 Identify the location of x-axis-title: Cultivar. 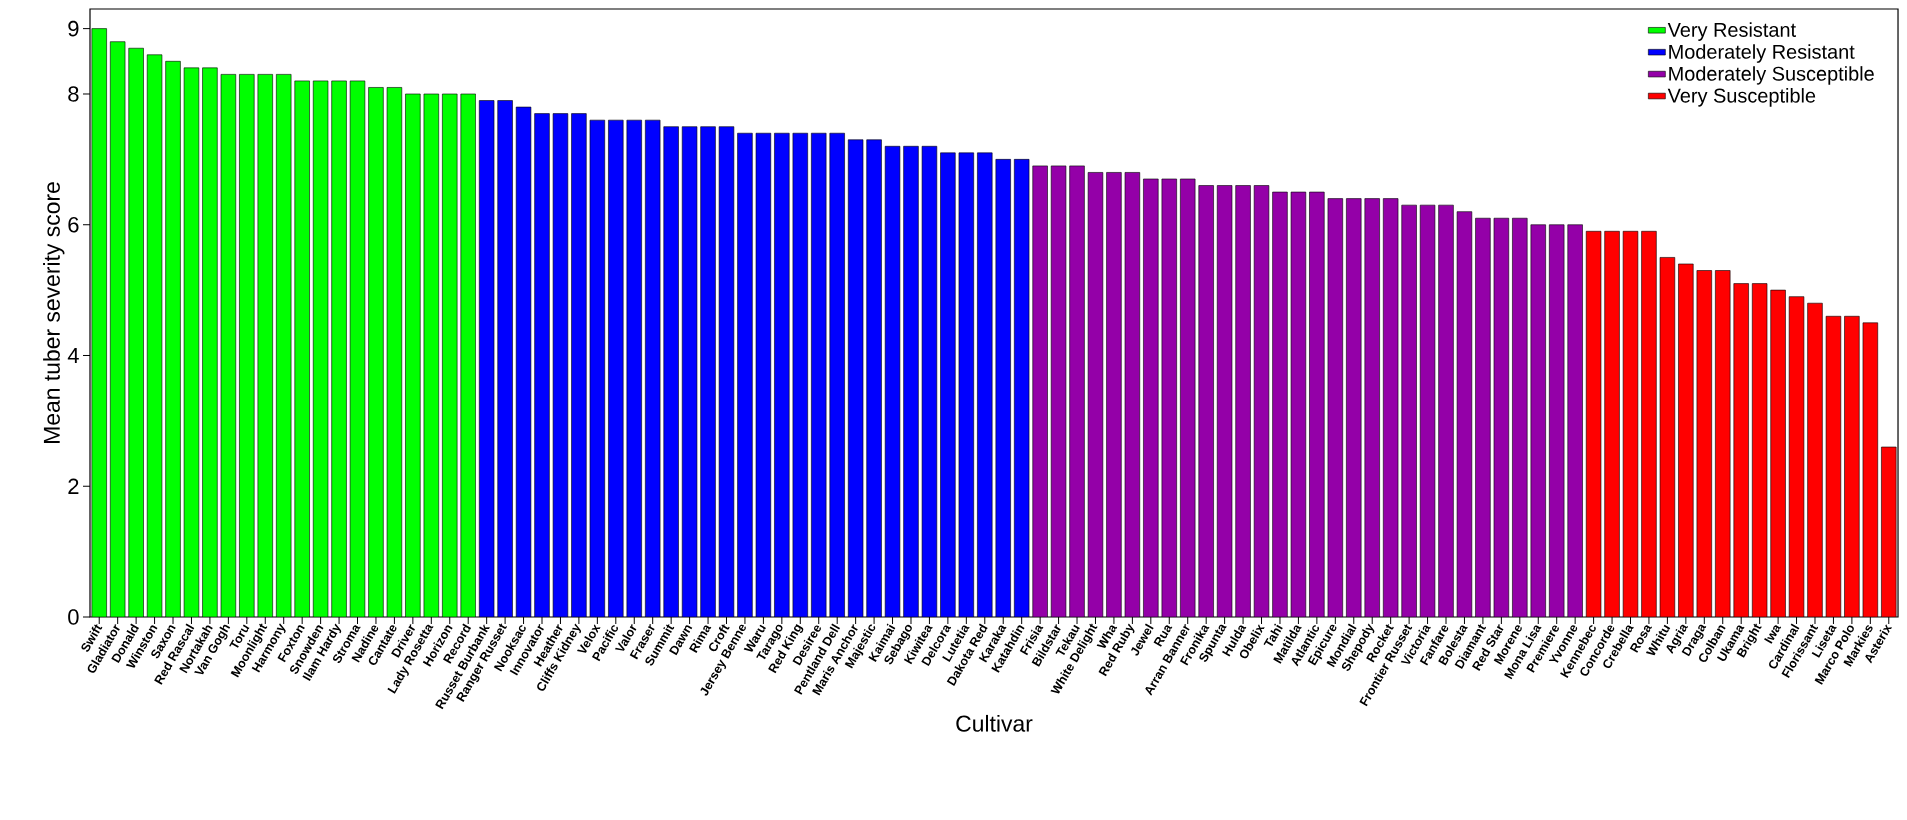
(994, 723).